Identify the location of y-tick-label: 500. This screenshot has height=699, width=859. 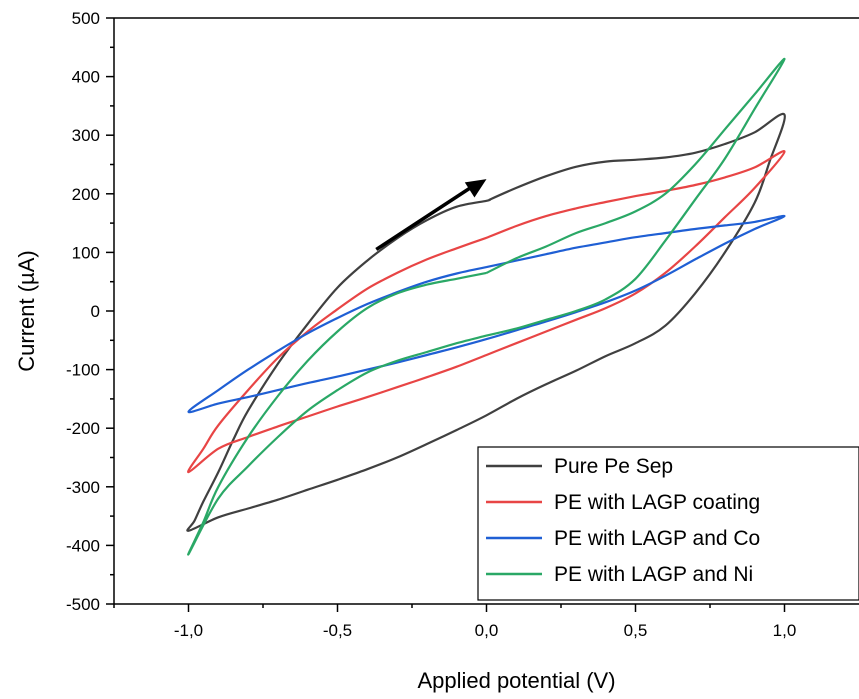
(86, 18).